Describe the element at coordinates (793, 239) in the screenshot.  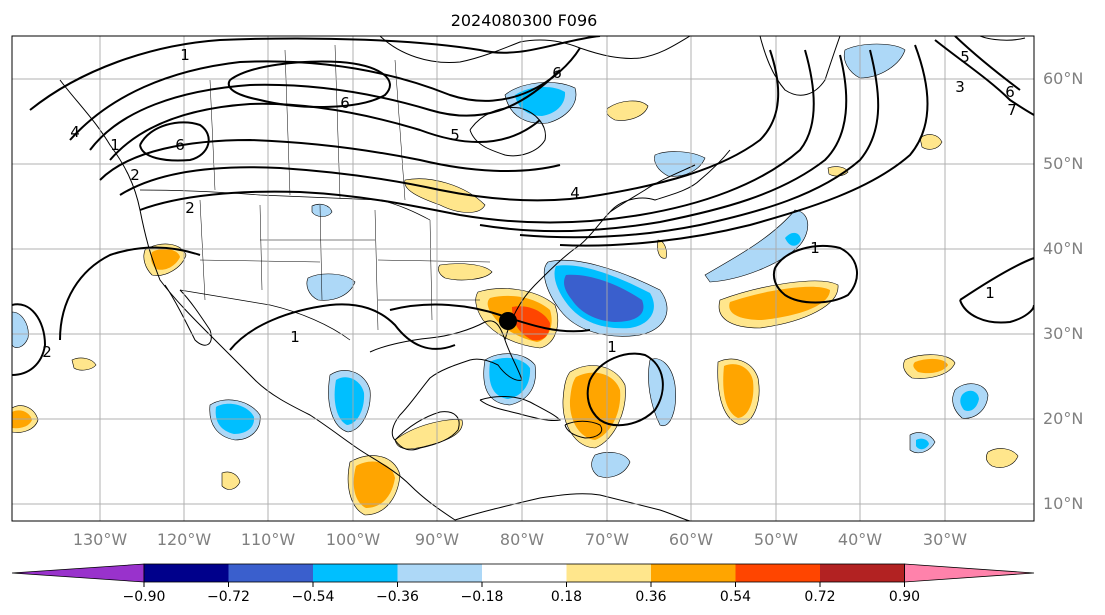
I see `negative-anomaly-midatlantic-core` at that location.